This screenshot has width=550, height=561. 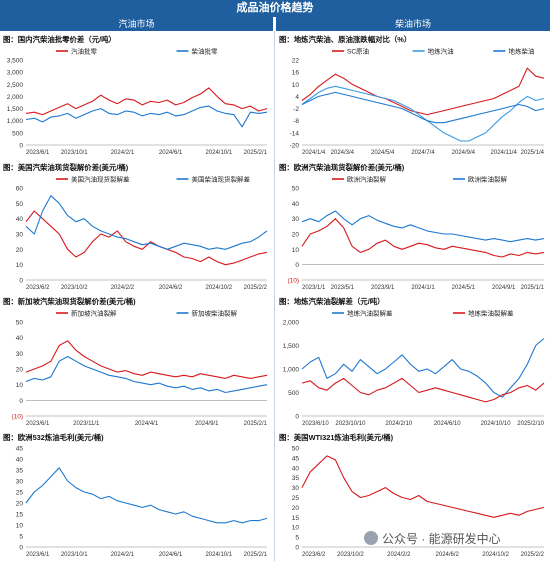 I want to click on legend-label: 地炼汽油裂解差, so click(x=370, y=313).